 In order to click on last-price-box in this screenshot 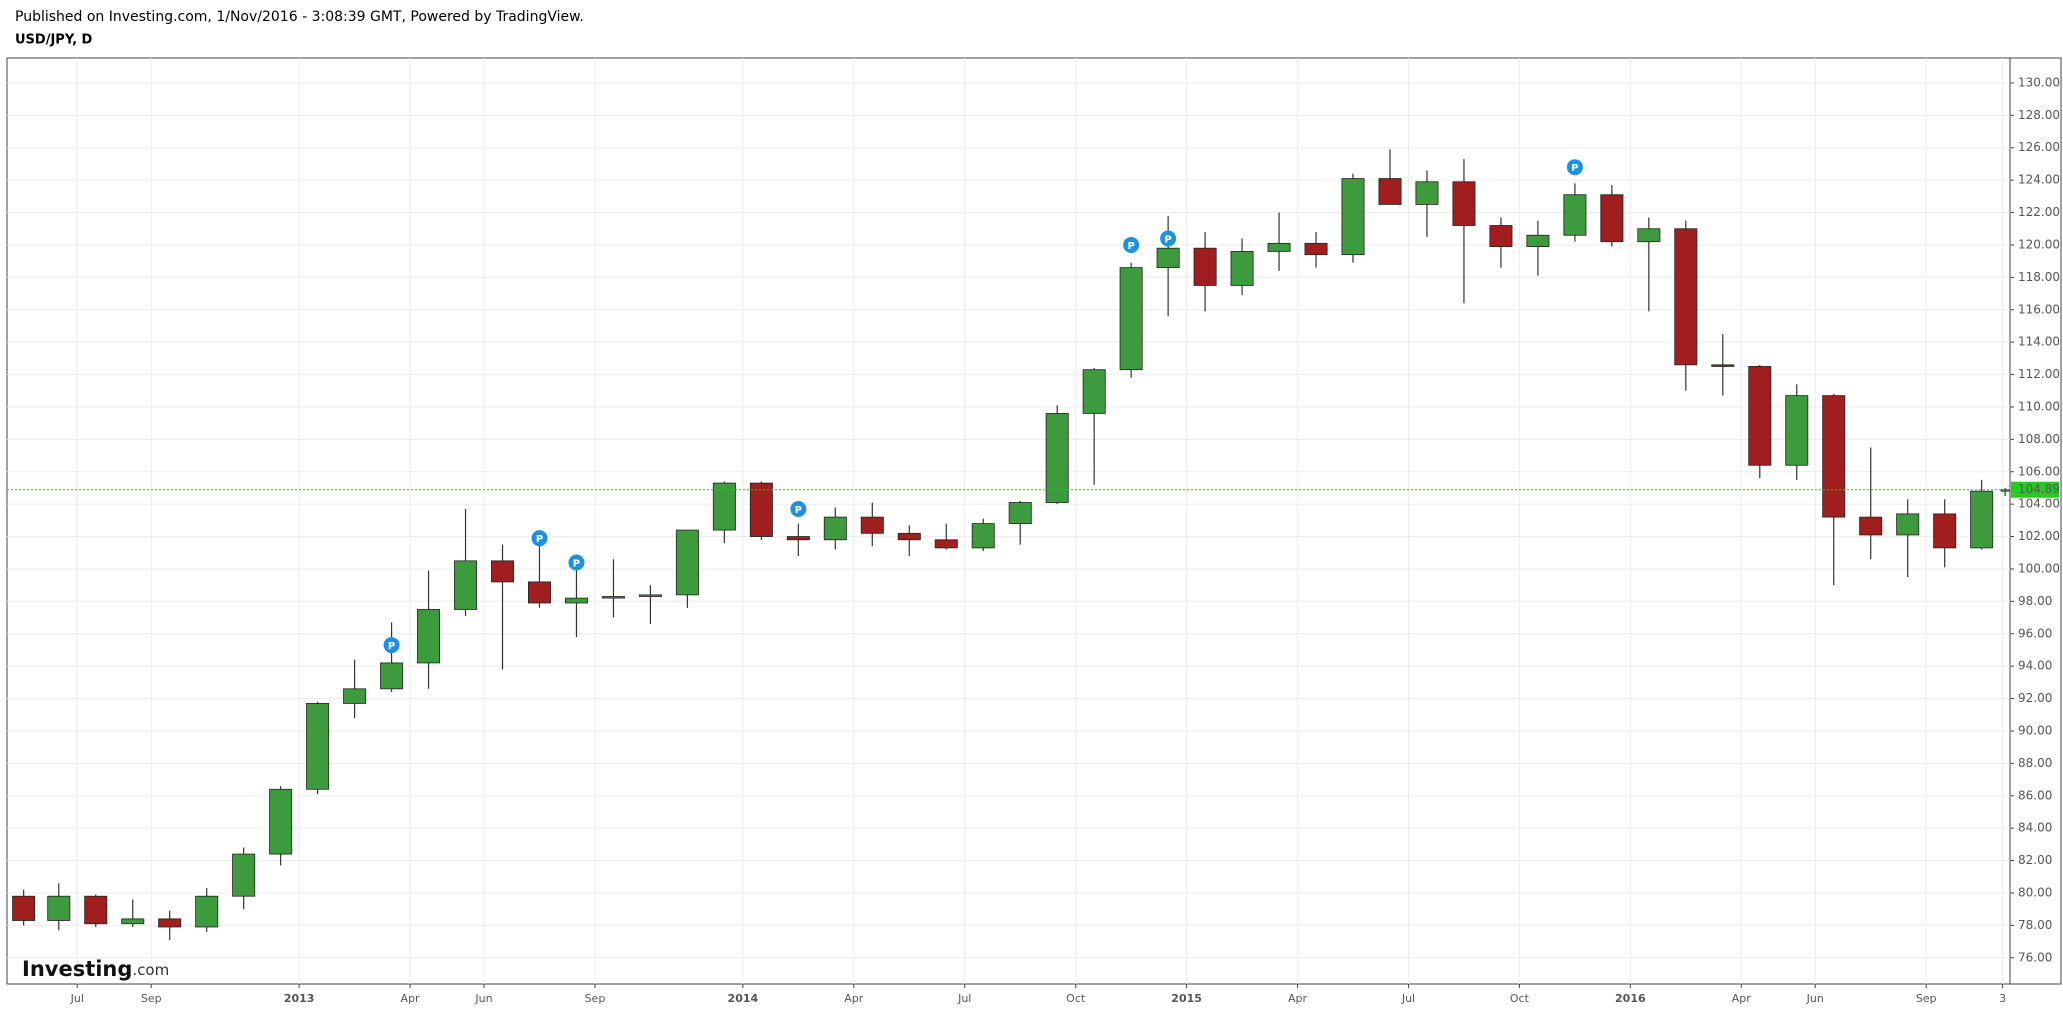, I will do `click(2035, 489)`.